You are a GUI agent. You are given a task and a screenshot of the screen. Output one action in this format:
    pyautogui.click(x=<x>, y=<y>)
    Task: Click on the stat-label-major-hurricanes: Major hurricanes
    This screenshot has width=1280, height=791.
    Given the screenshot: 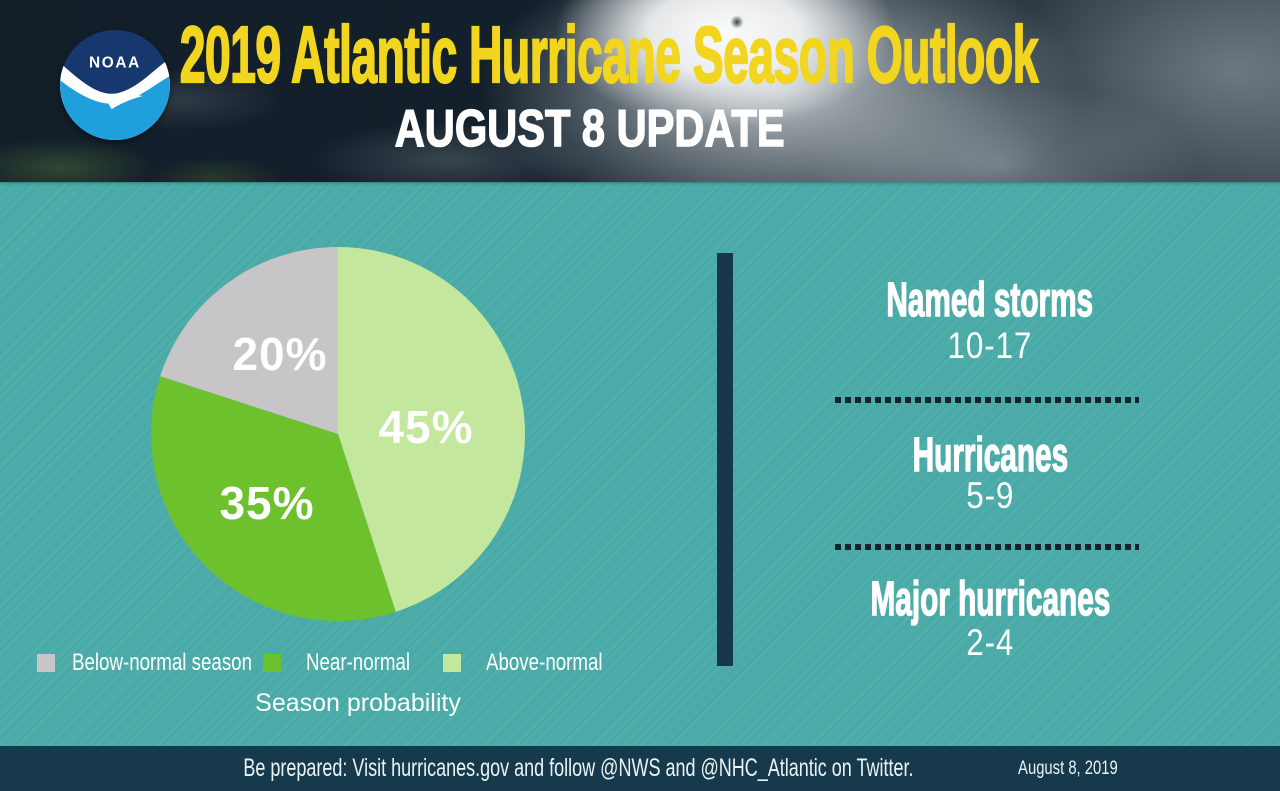 What is the action you would take?
    pyautogui.click(x=990, y=599)
    